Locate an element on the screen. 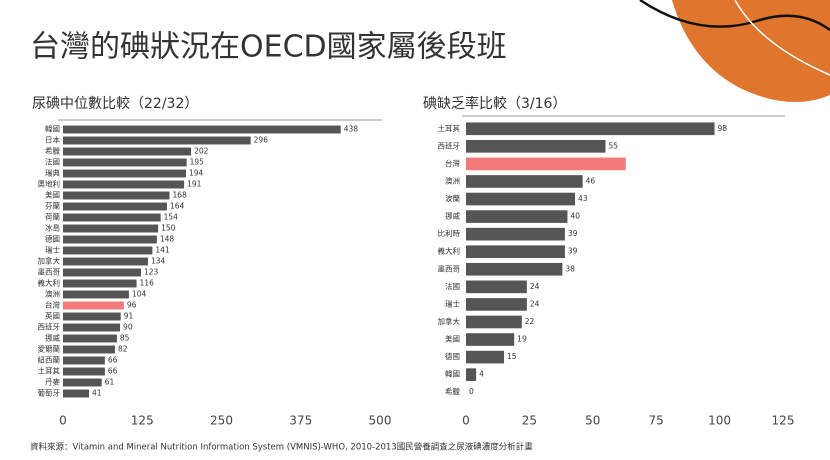 The image size is (830, 460). value-label: 141 is located at coordinates (162, 250).